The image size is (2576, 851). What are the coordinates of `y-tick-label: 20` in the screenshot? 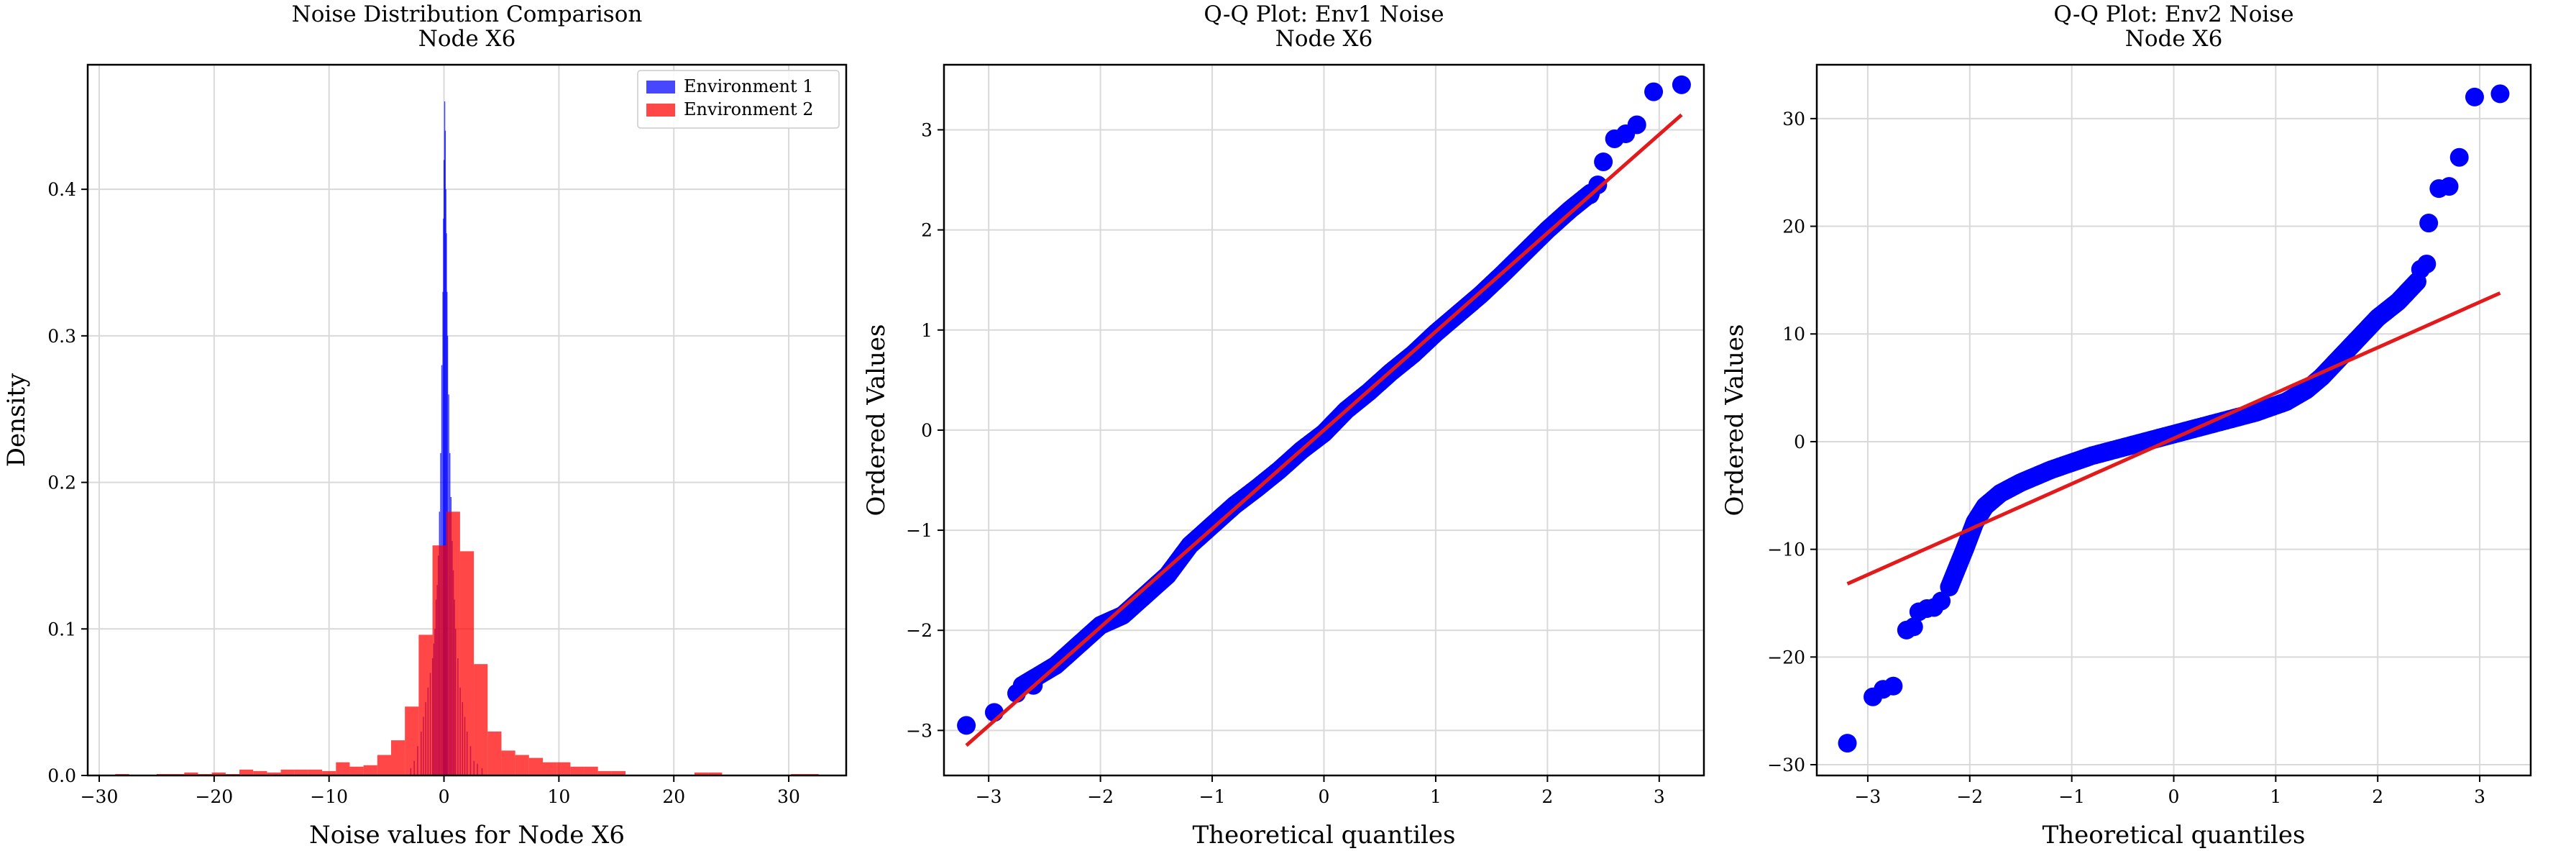 It's located at (1793, 227).